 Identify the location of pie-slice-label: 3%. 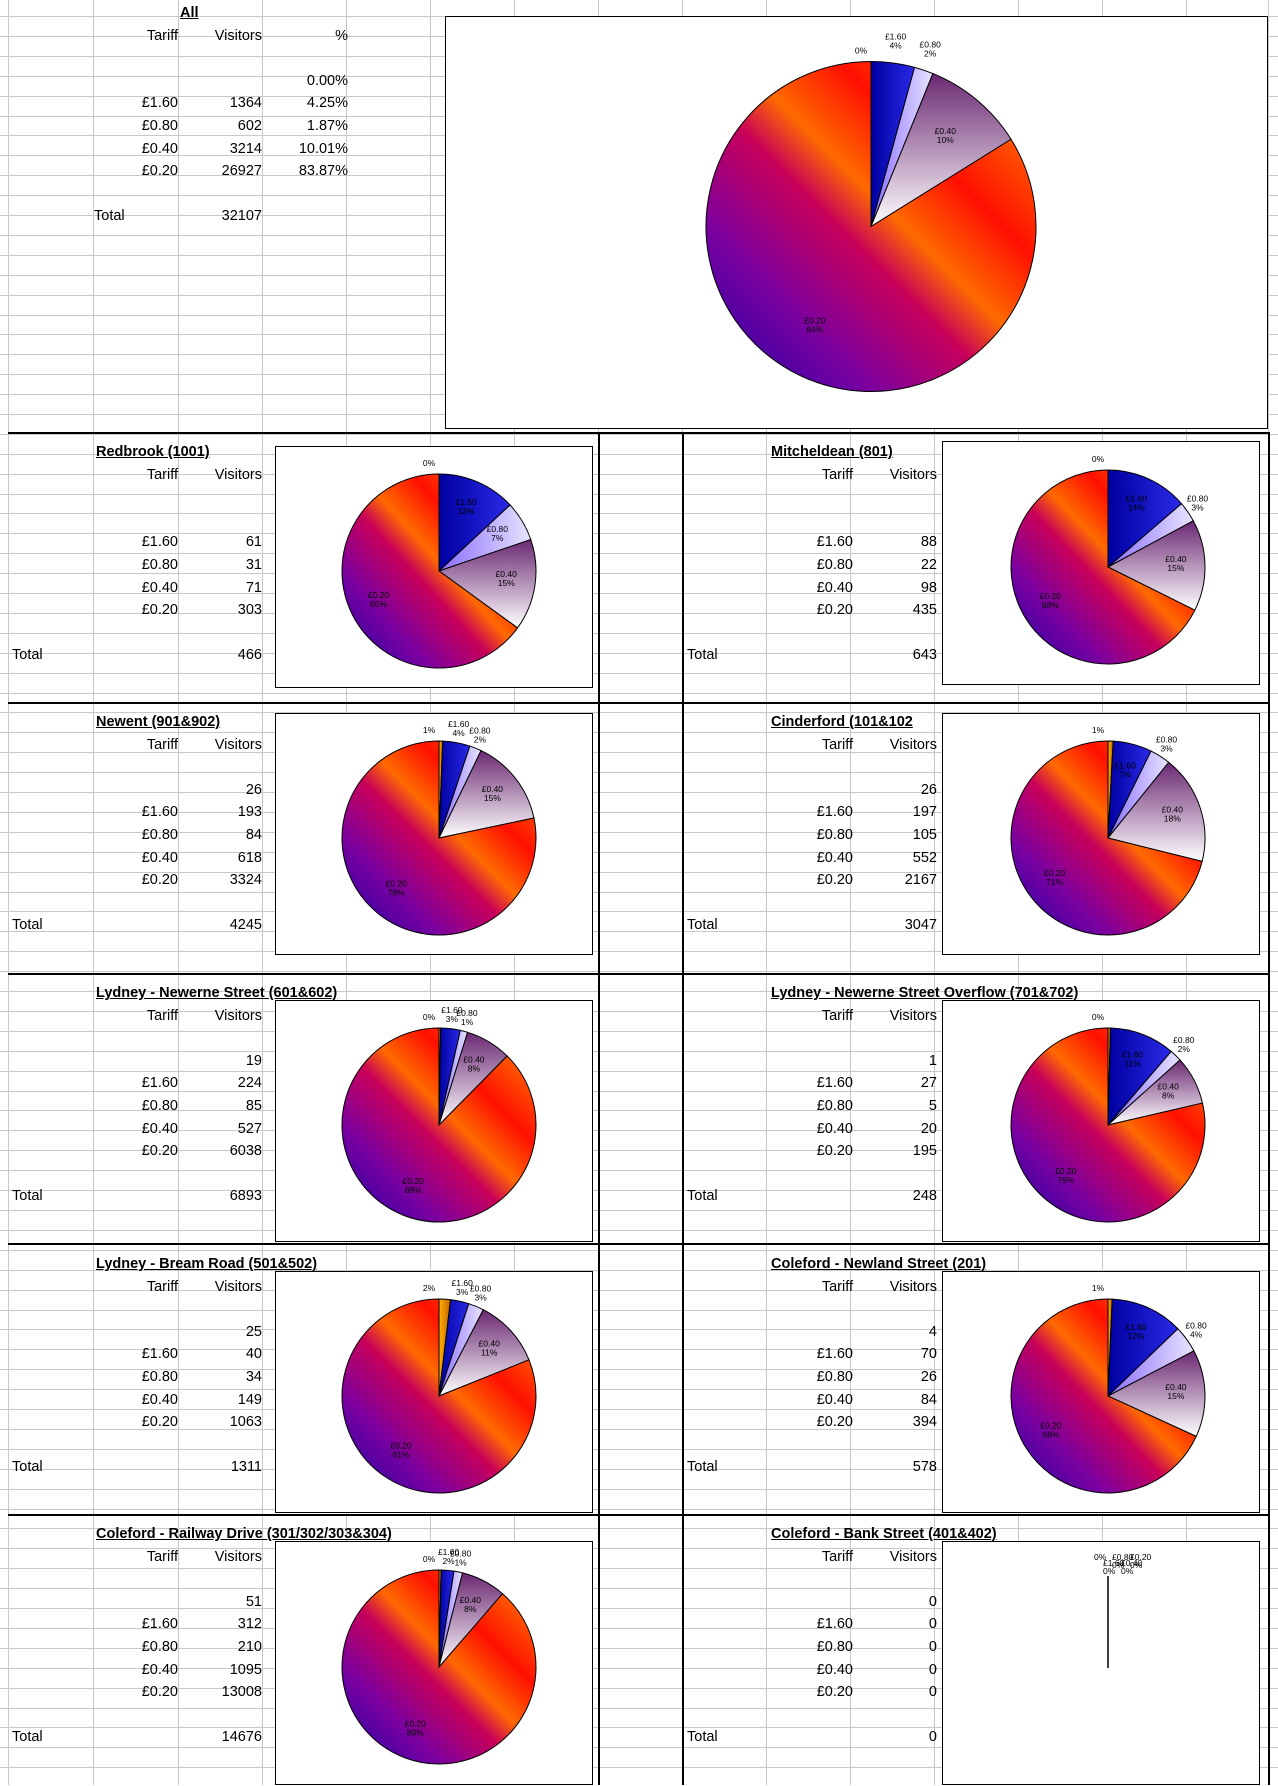
(1166, 748).